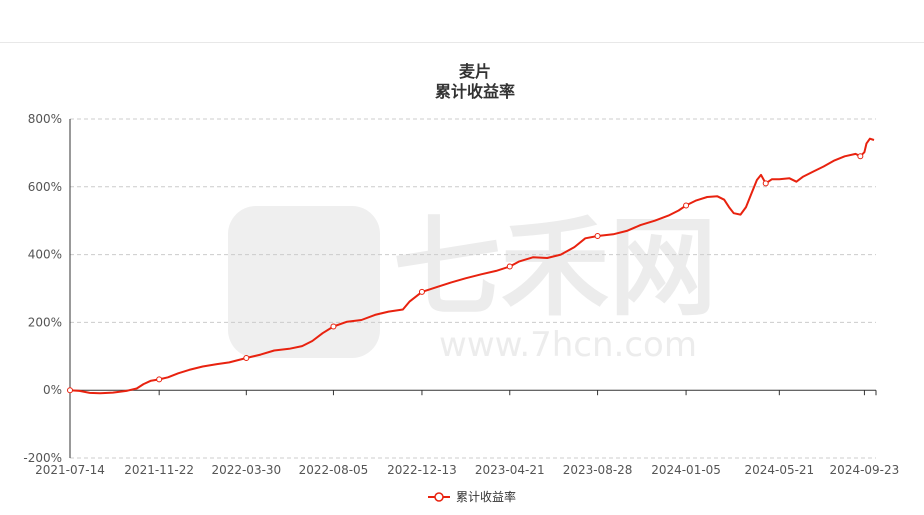  What do you see at coordinates (486, 496) in the screenshot?
I see `legend-label: 累计收益率` at bounding box center [486, 496].